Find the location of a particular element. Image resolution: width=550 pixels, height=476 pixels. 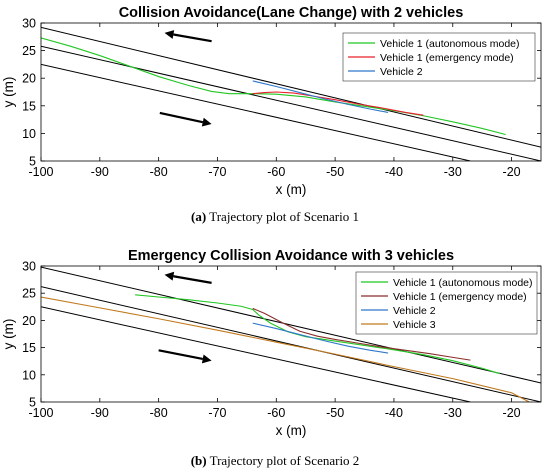

caption-b-text: Trajectory plot of Scenario 2 is located at coordinates (283, 460).